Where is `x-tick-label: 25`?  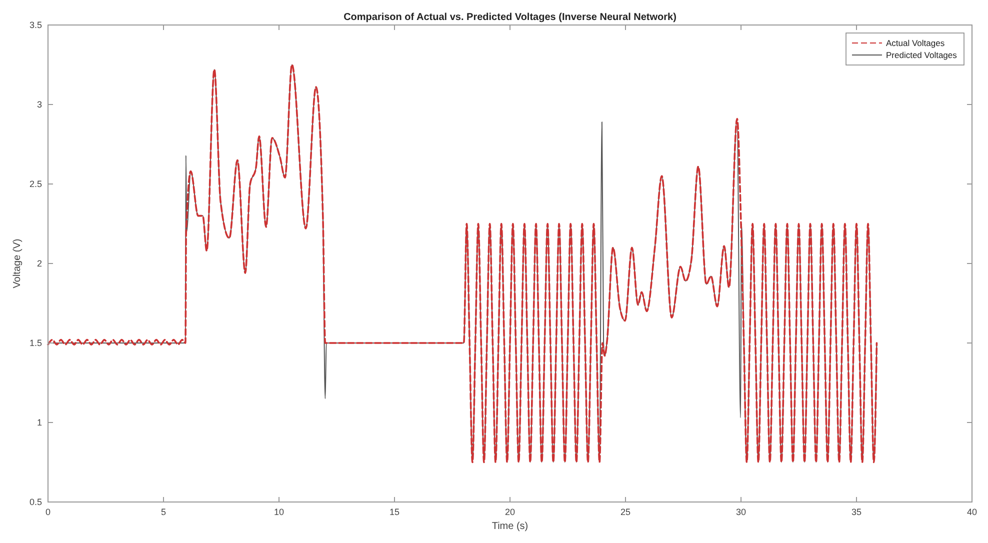 x-tick-label: 25 is located at coordinates (625, 512).